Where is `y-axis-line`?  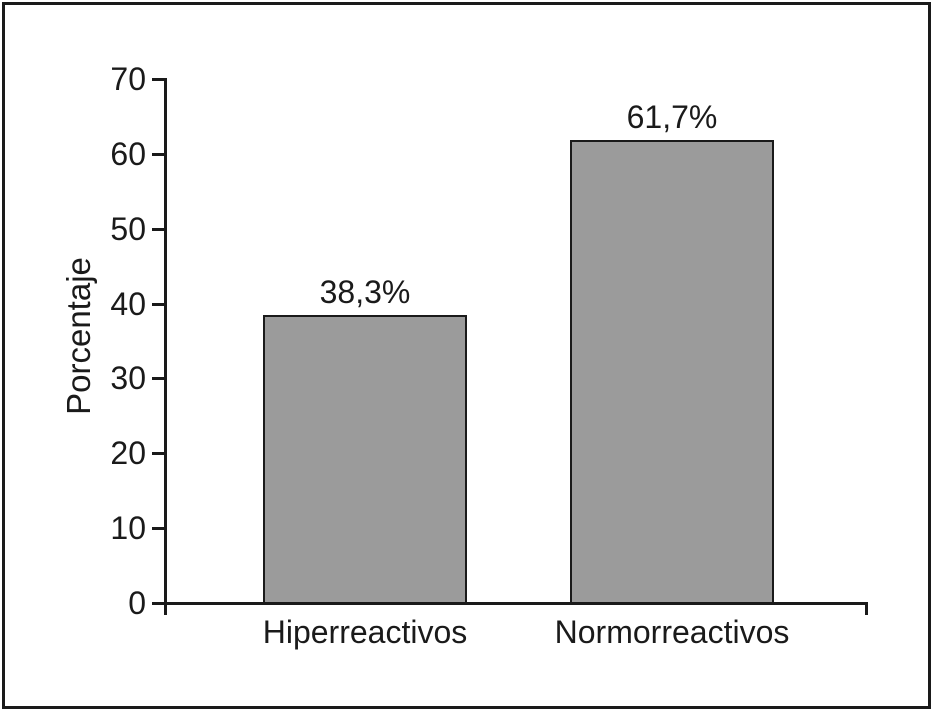
y-axis-line is located at coordinates (165, 346).